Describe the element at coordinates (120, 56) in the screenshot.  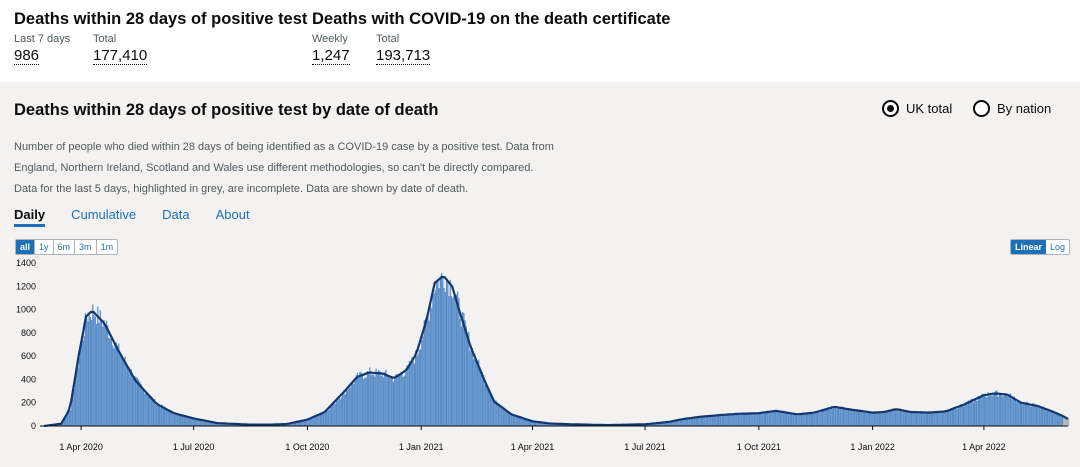
I see `stat-value: 177,410` at that location.